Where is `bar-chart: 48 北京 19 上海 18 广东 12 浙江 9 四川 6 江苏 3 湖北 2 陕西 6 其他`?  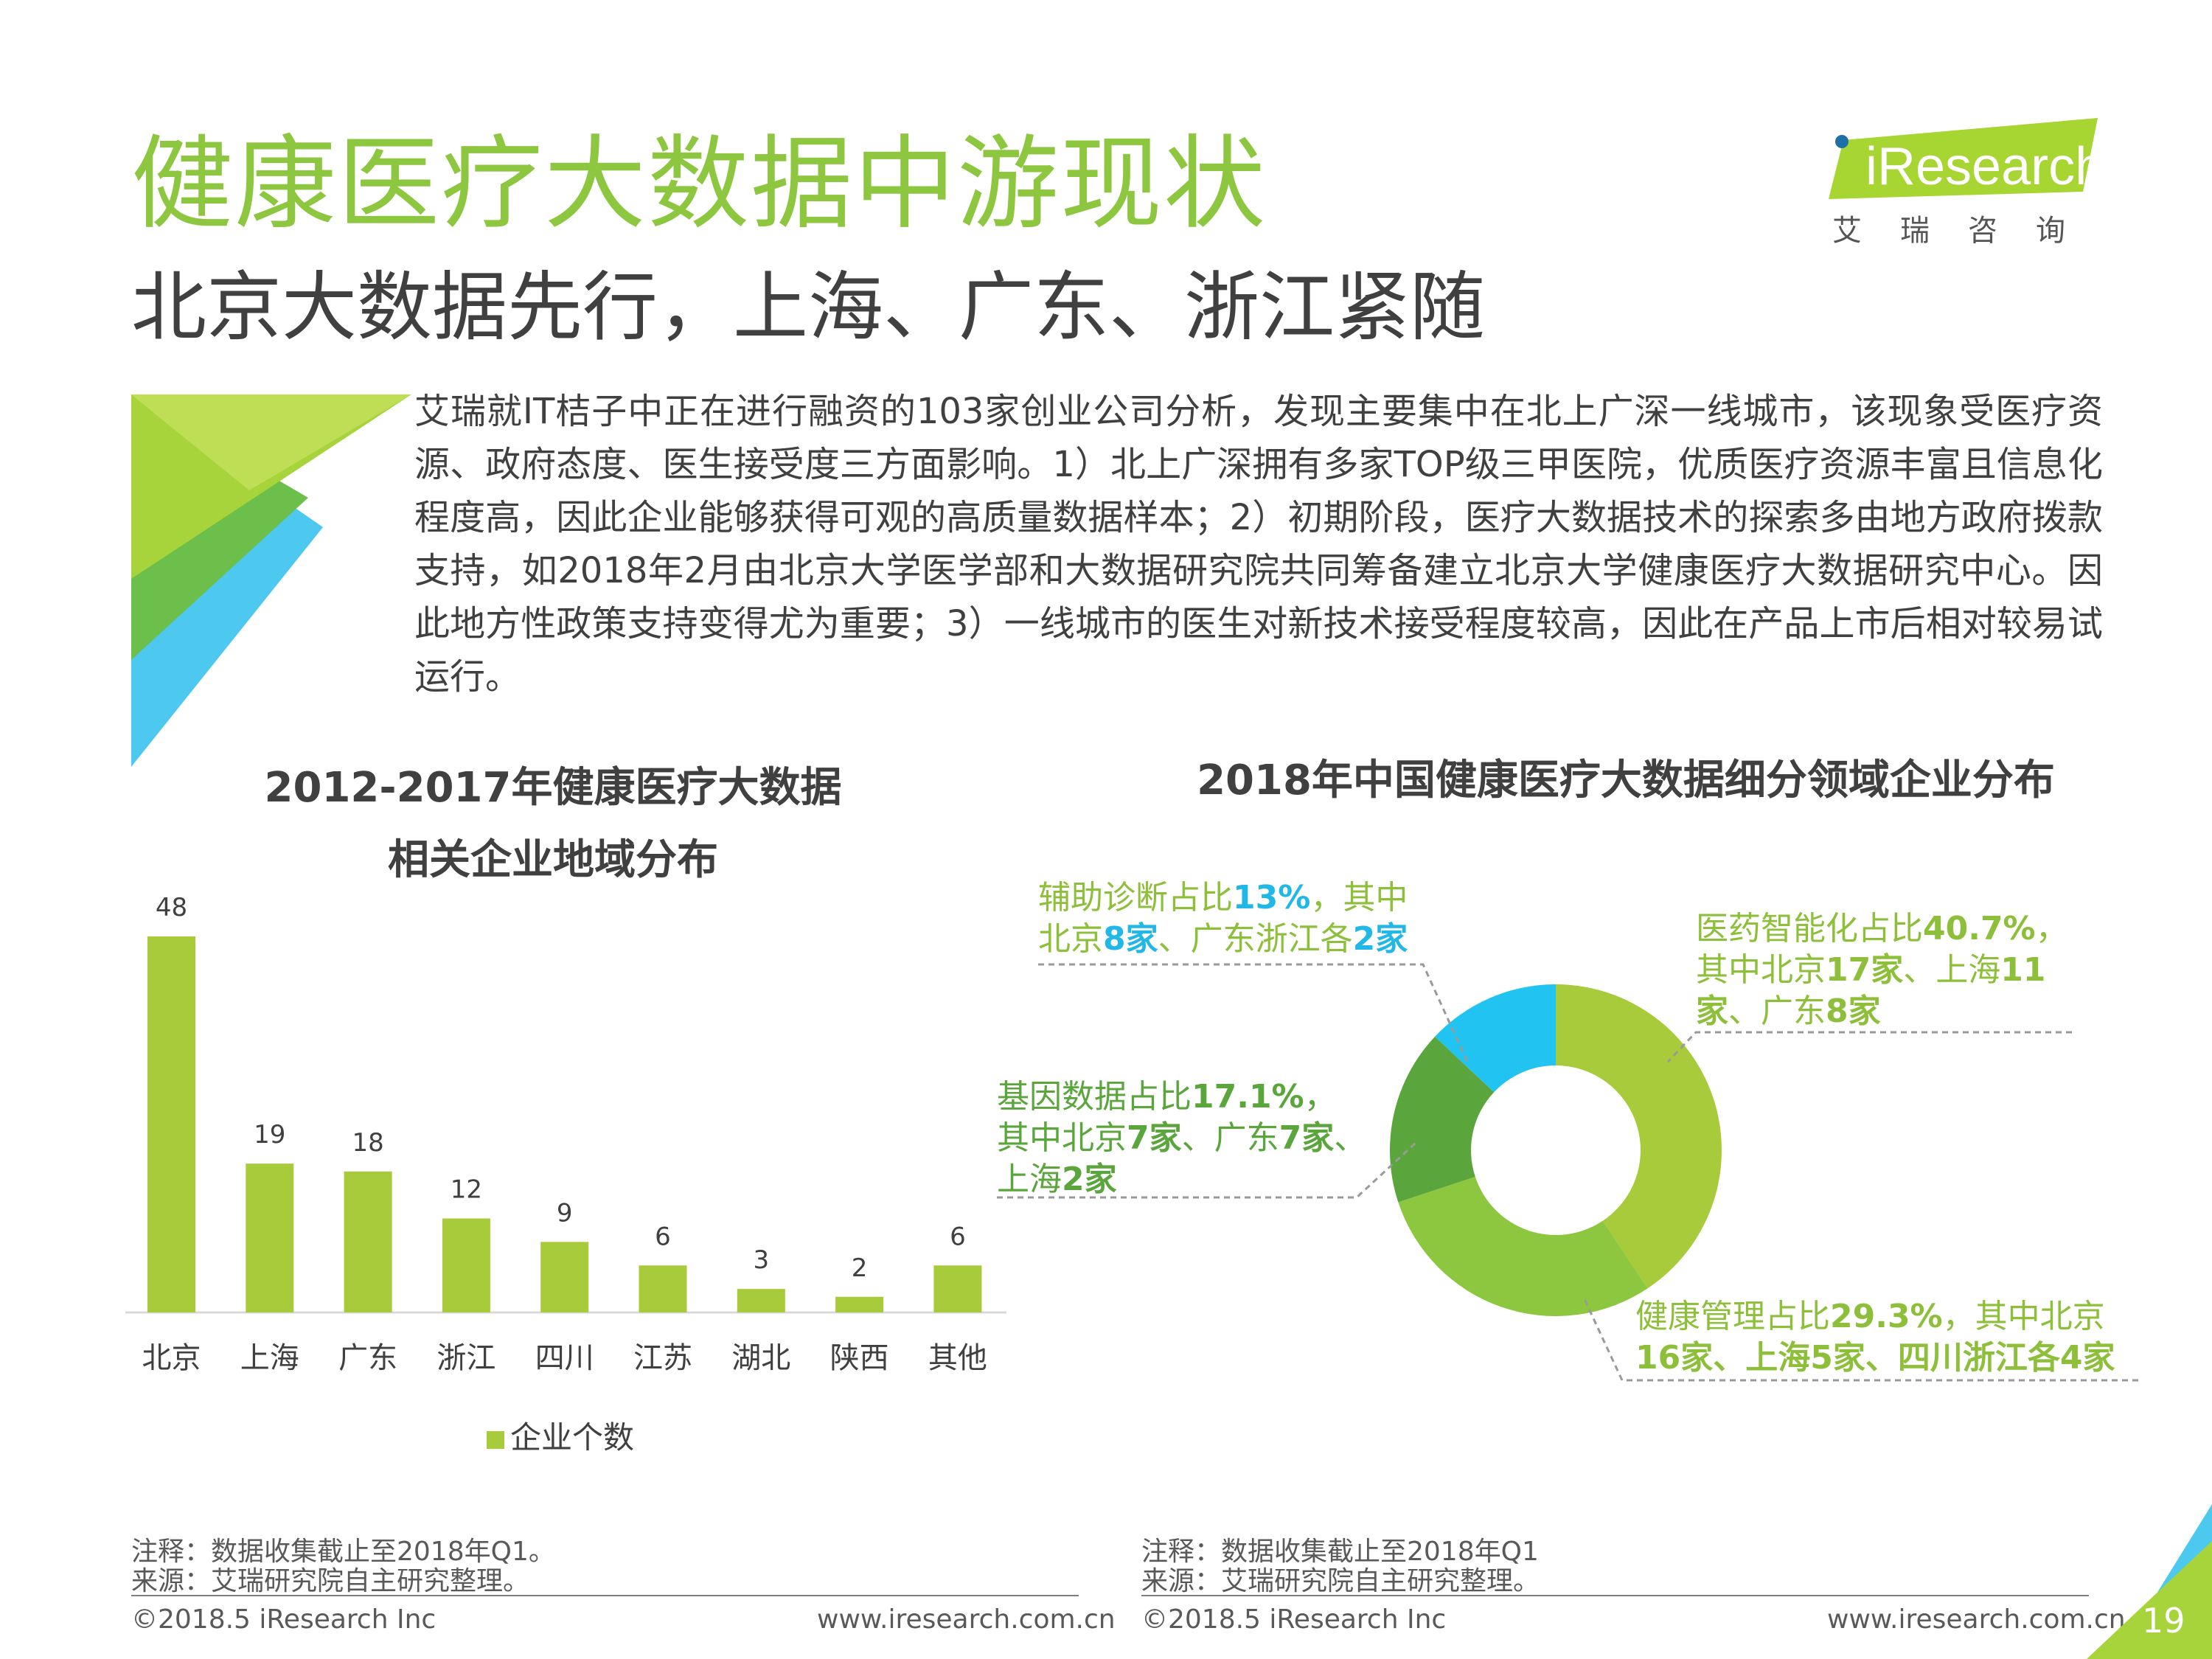
bar-chart: 48 北京 19 上海 18 广东 12 浙江 9 四川 6 江苏 3 湖北 2 陕西 6 其他 is located at coordinates (565, 1134).